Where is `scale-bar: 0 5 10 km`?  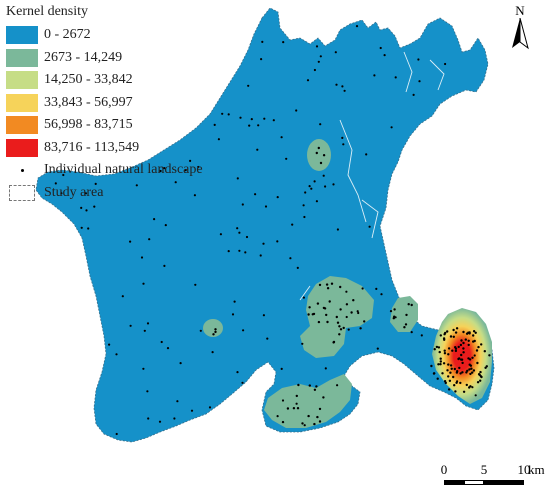
scale-bar: 0 5 10 km is located at coordinates (490, 476).